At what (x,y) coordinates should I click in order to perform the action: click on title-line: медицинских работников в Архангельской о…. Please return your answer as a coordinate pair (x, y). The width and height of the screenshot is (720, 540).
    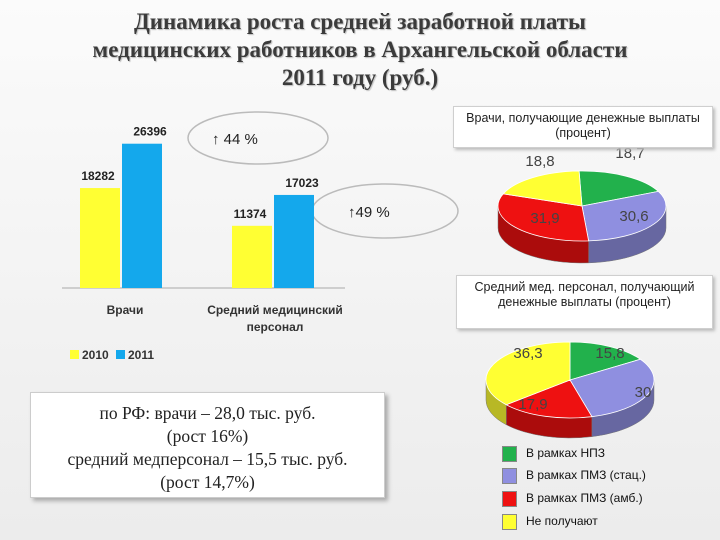
    Looking at the image, I should click on (360, 49).